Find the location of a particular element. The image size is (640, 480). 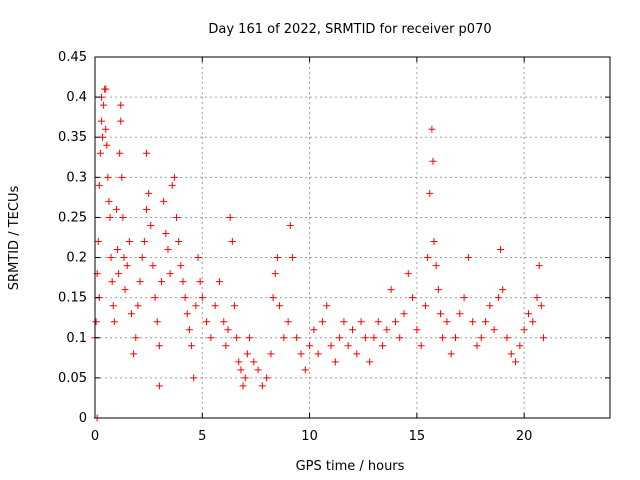

x-axis-label: GPS time / hours is located at coordinates (350, 466).